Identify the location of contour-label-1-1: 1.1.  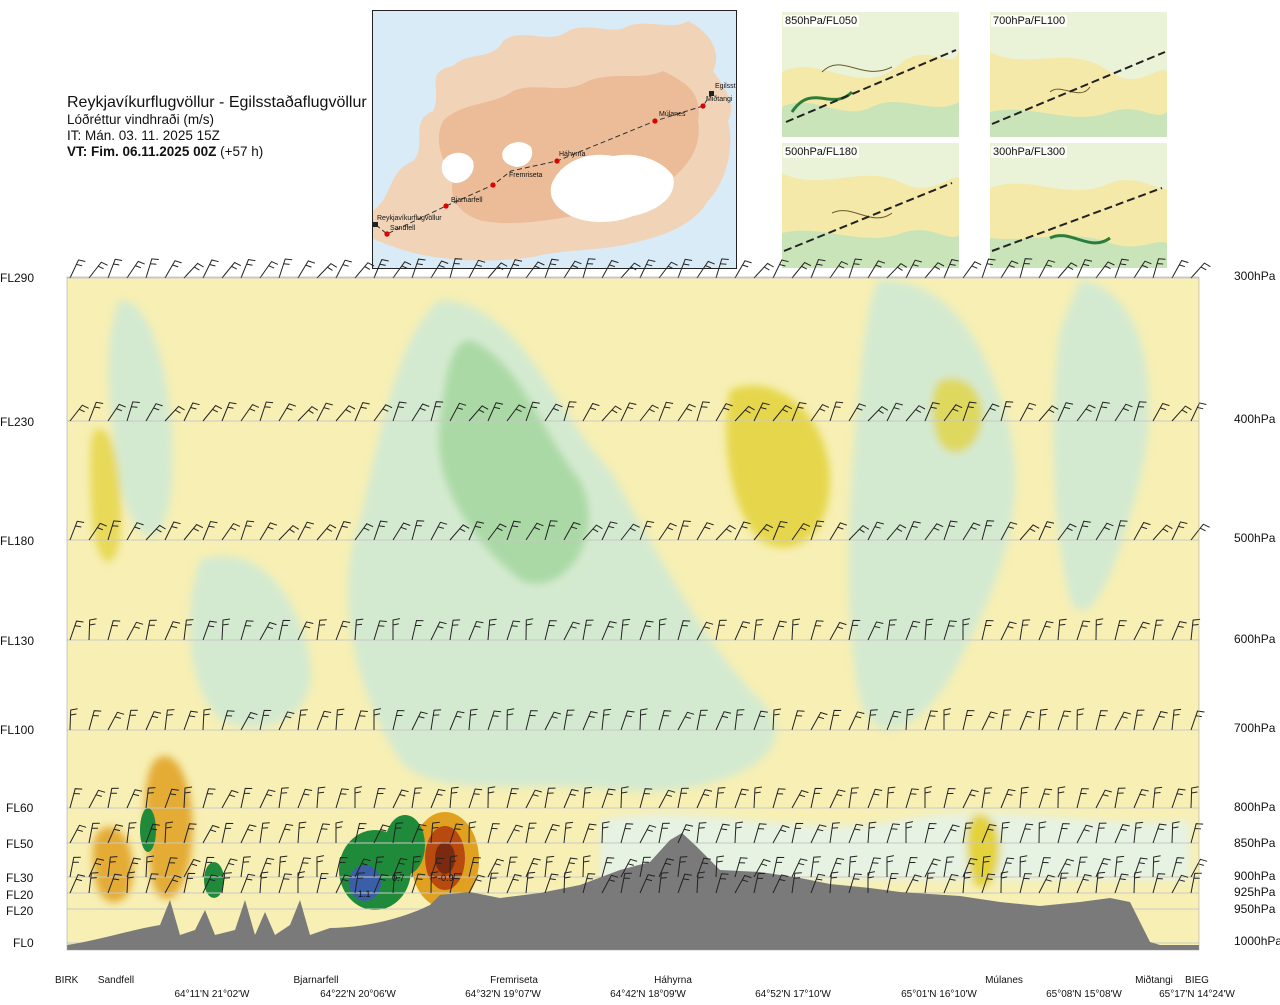
(364, 894).